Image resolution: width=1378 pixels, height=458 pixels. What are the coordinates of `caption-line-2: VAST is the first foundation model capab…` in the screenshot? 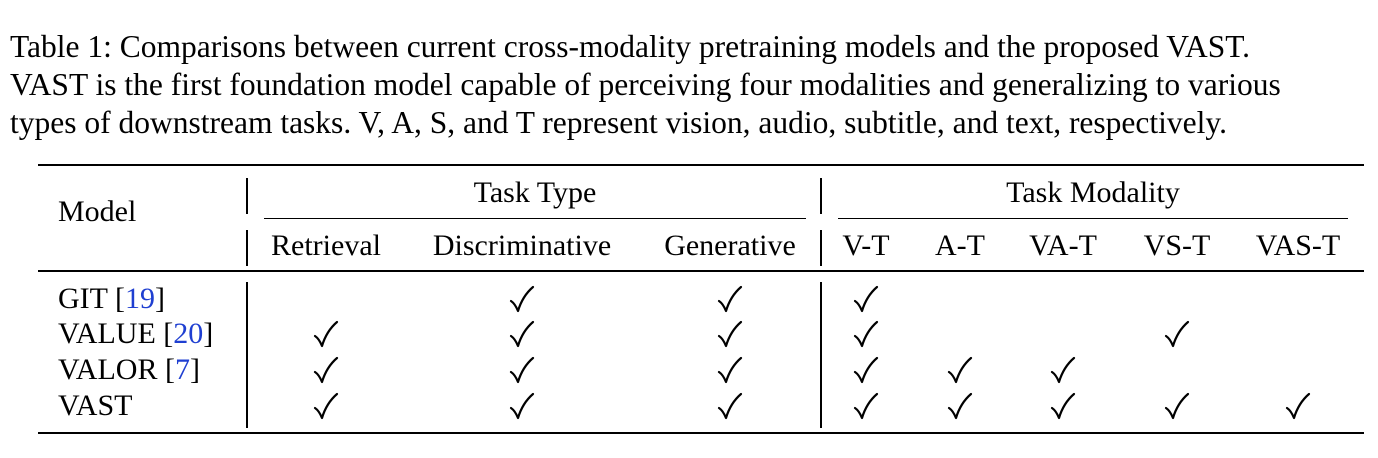 It's located at (645, 84).